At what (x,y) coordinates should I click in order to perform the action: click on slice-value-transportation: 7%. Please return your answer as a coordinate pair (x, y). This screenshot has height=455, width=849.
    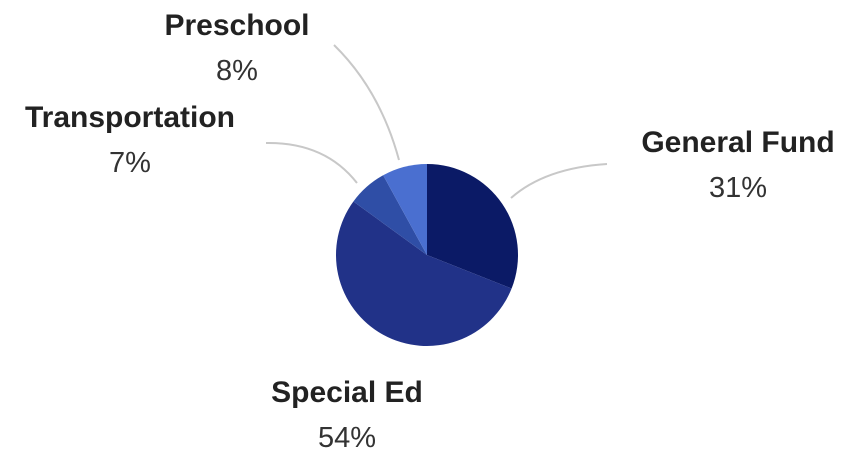
    Looking at the image, I should click on (130, 163).